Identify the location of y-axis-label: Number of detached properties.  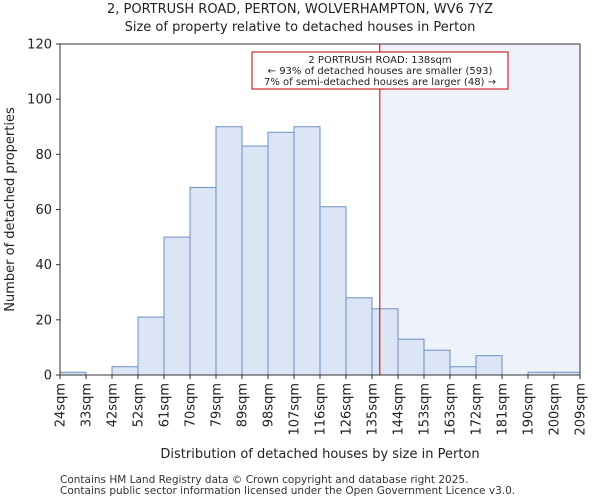
(10, 209).